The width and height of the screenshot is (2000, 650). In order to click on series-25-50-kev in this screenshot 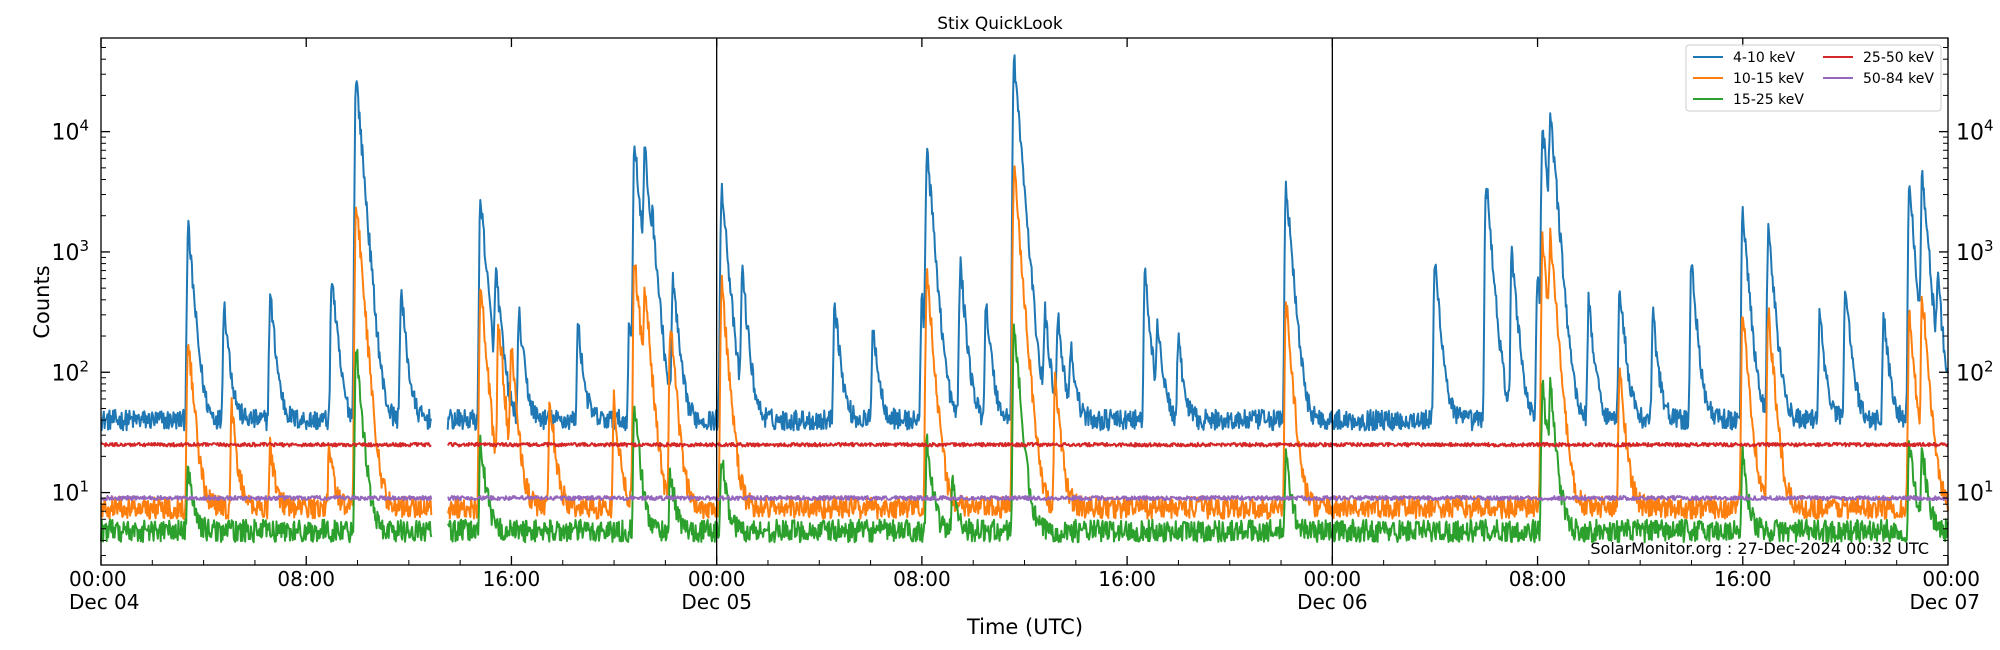, I will do `click(1024, 444)`.